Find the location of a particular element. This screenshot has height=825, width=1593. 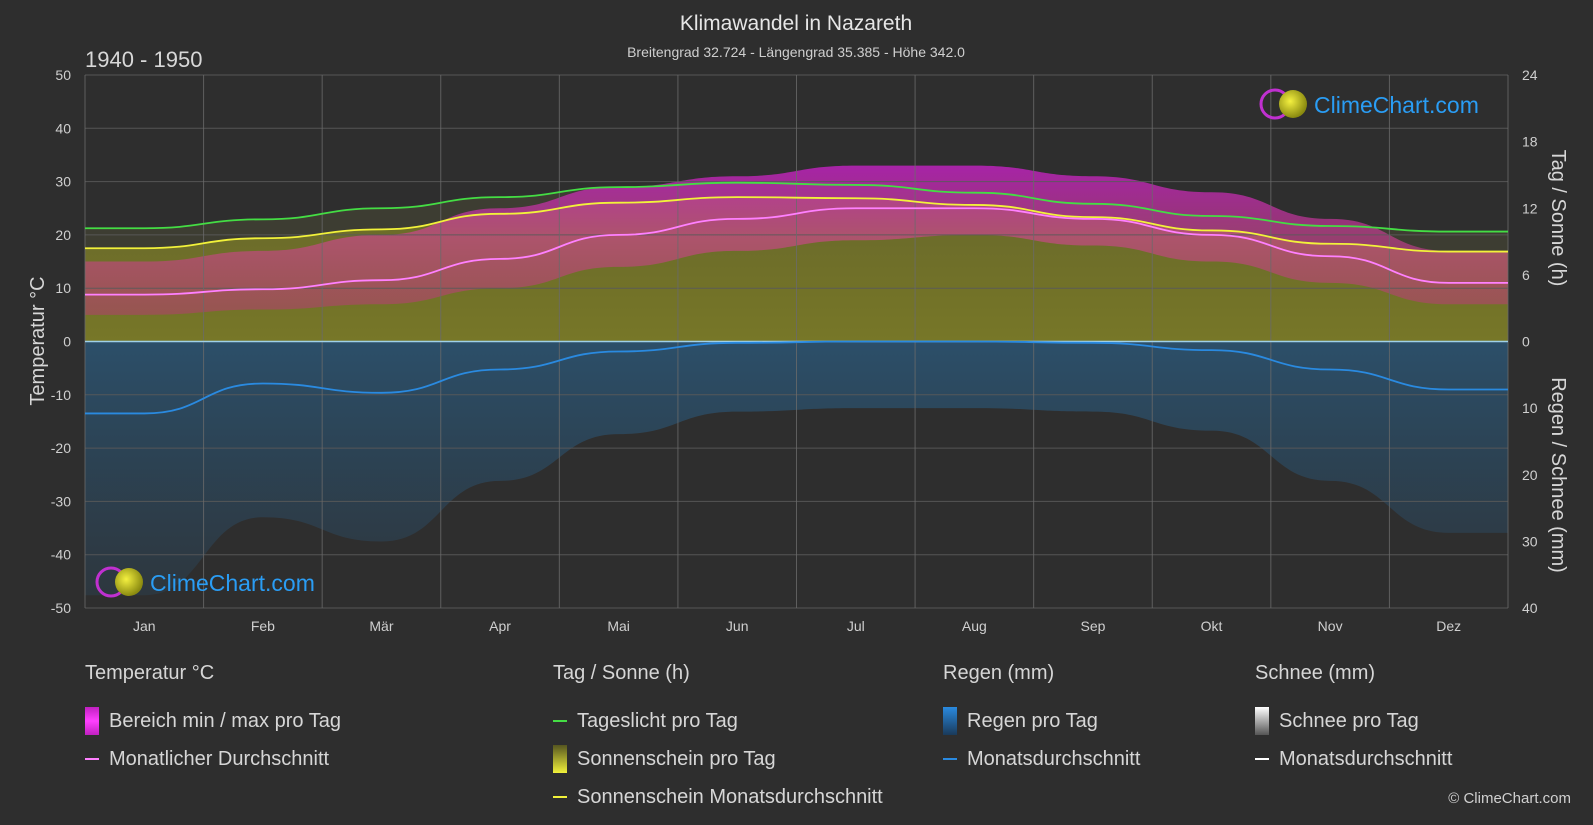

x-tick-label: Mai is located at coordinates (618, 626).